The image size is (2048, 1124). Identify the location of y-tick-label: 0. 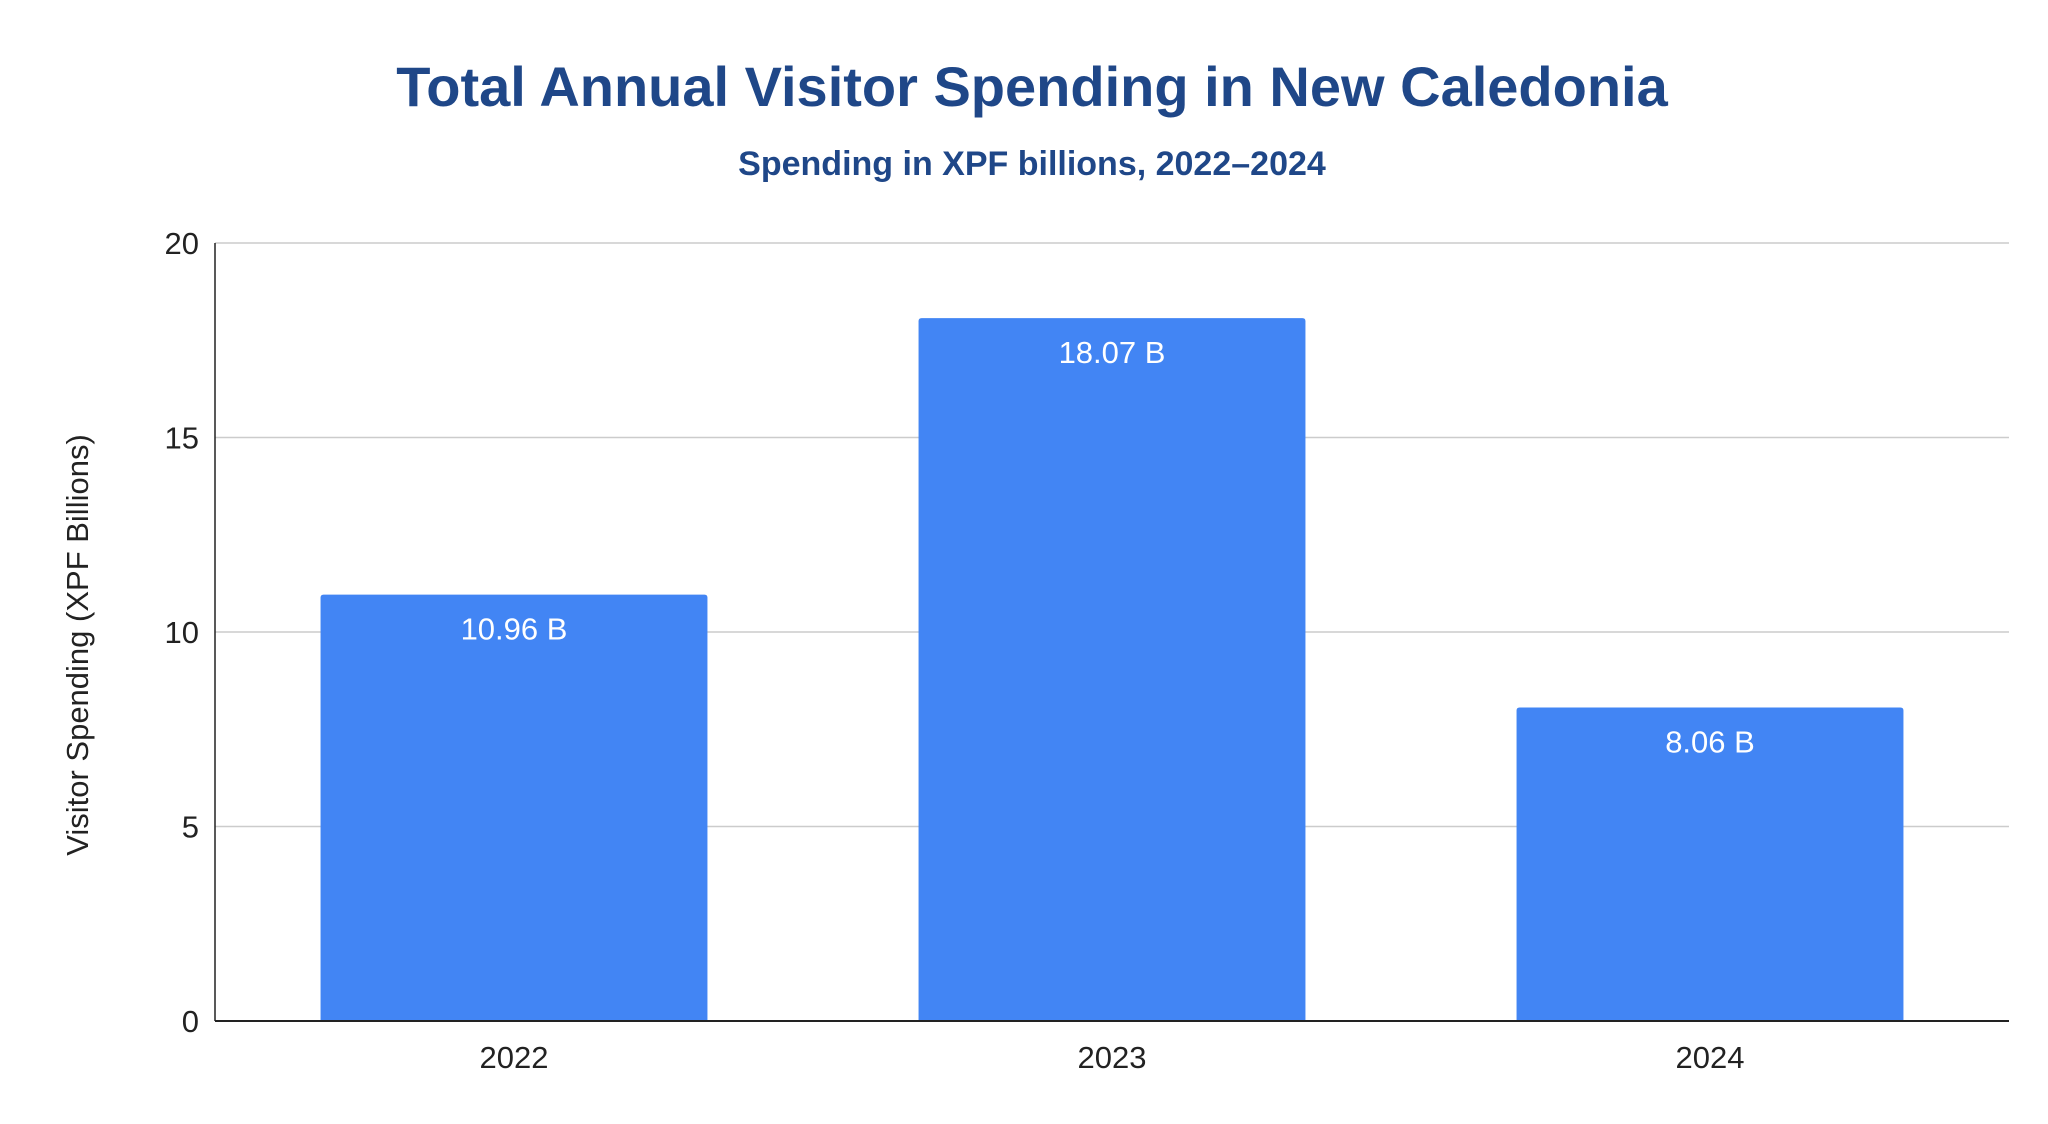
(190, 1021).